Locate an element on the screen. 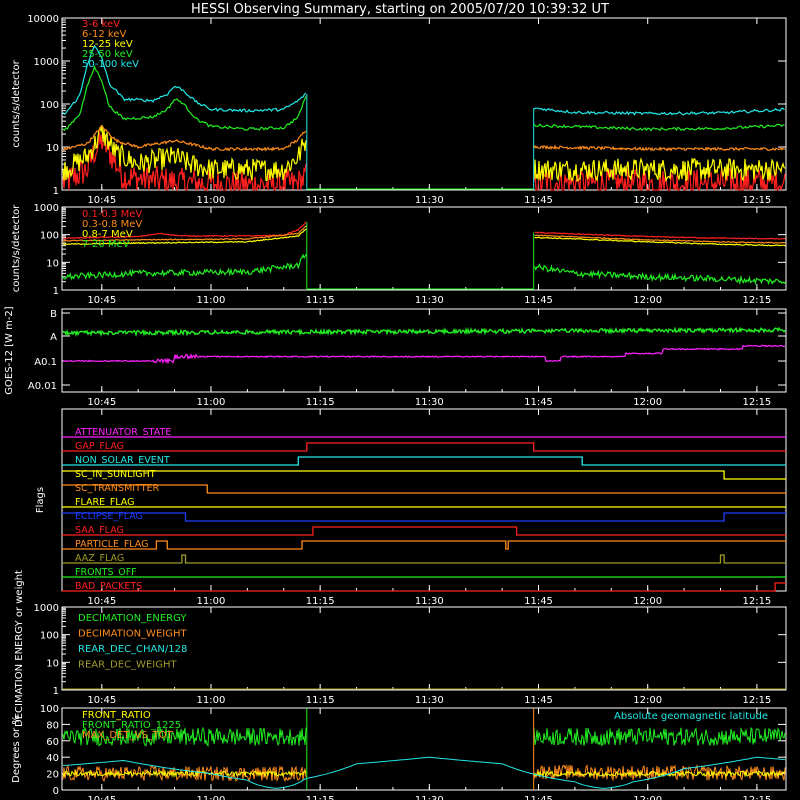  y-tick-label: 20 is located at coordinates (52, 775).